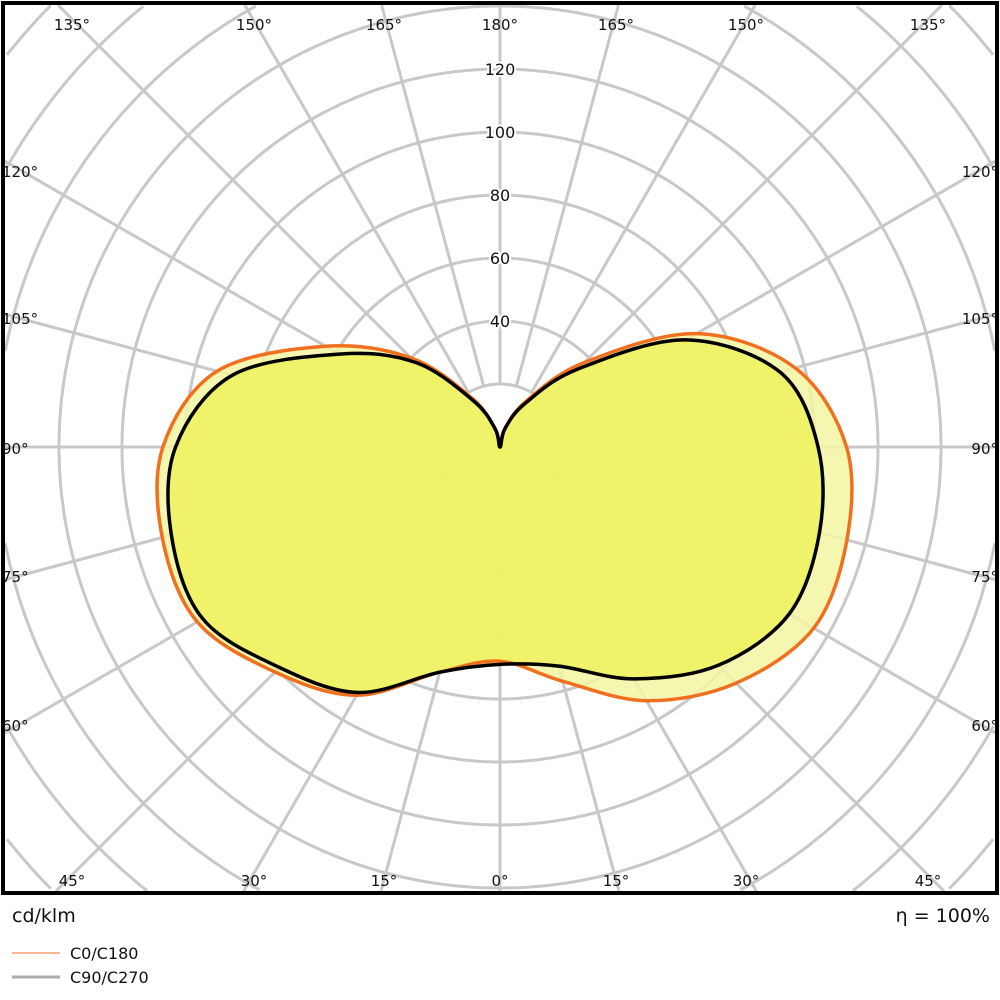 The height and width of the screenshot is (1000, 1000). I want to click on angle-tick-label-left: 90°, so click(15, 449).